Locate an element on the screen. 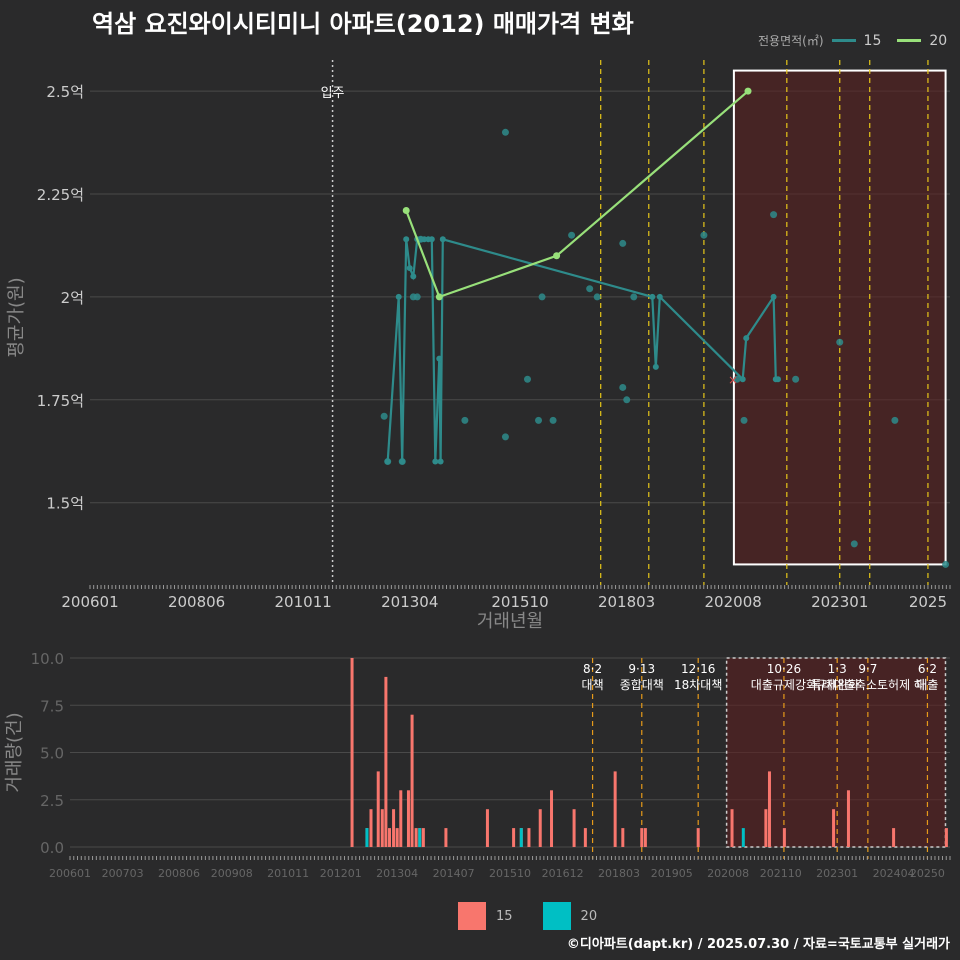 The height and width of the screenshot is (960, 960). policy-date: 6·2 is located at coordinates (927, 669).